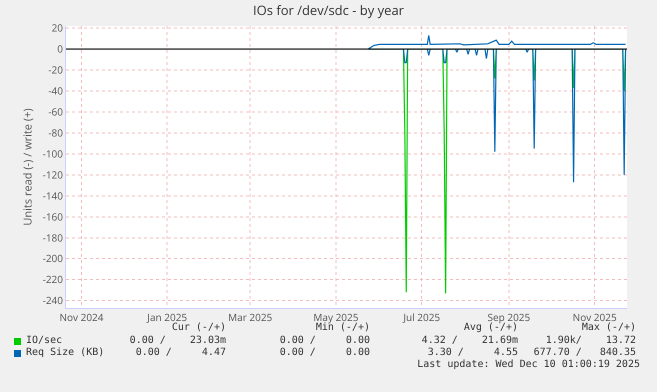 The image size is (657, 392). What do you see at coordinates (470, 340) in the screenshot?
I see `text: 4.32 / 21.69m` at bounding box center [470, 340].